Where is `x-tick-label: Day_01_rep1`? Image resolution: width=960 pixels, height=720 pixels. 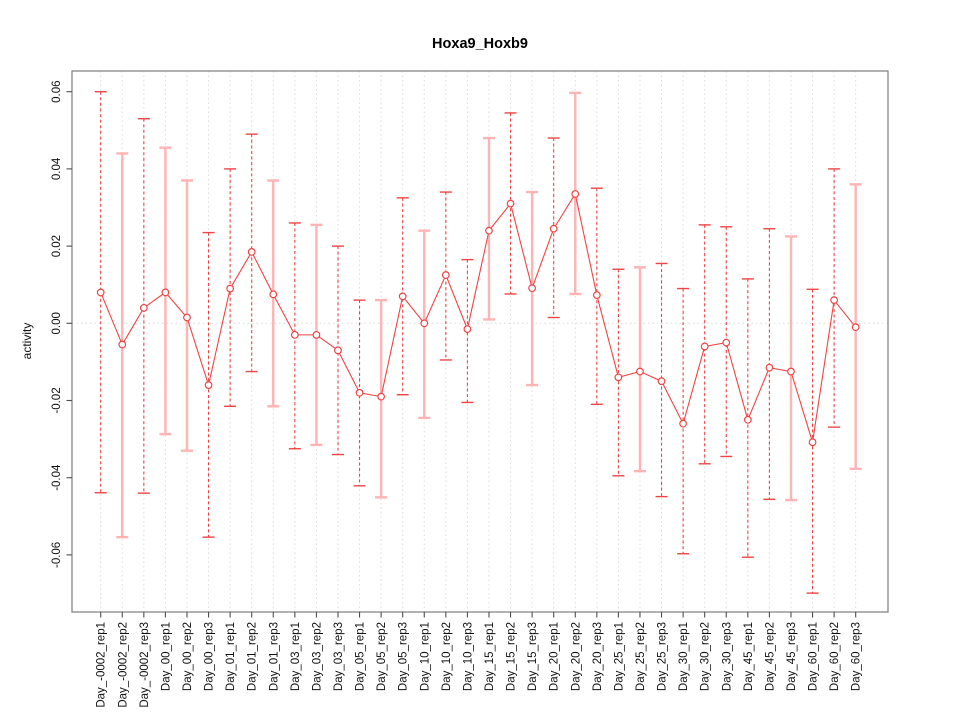 x-tick-label: Day_01_rep1 is located at coordinates (231, 656).